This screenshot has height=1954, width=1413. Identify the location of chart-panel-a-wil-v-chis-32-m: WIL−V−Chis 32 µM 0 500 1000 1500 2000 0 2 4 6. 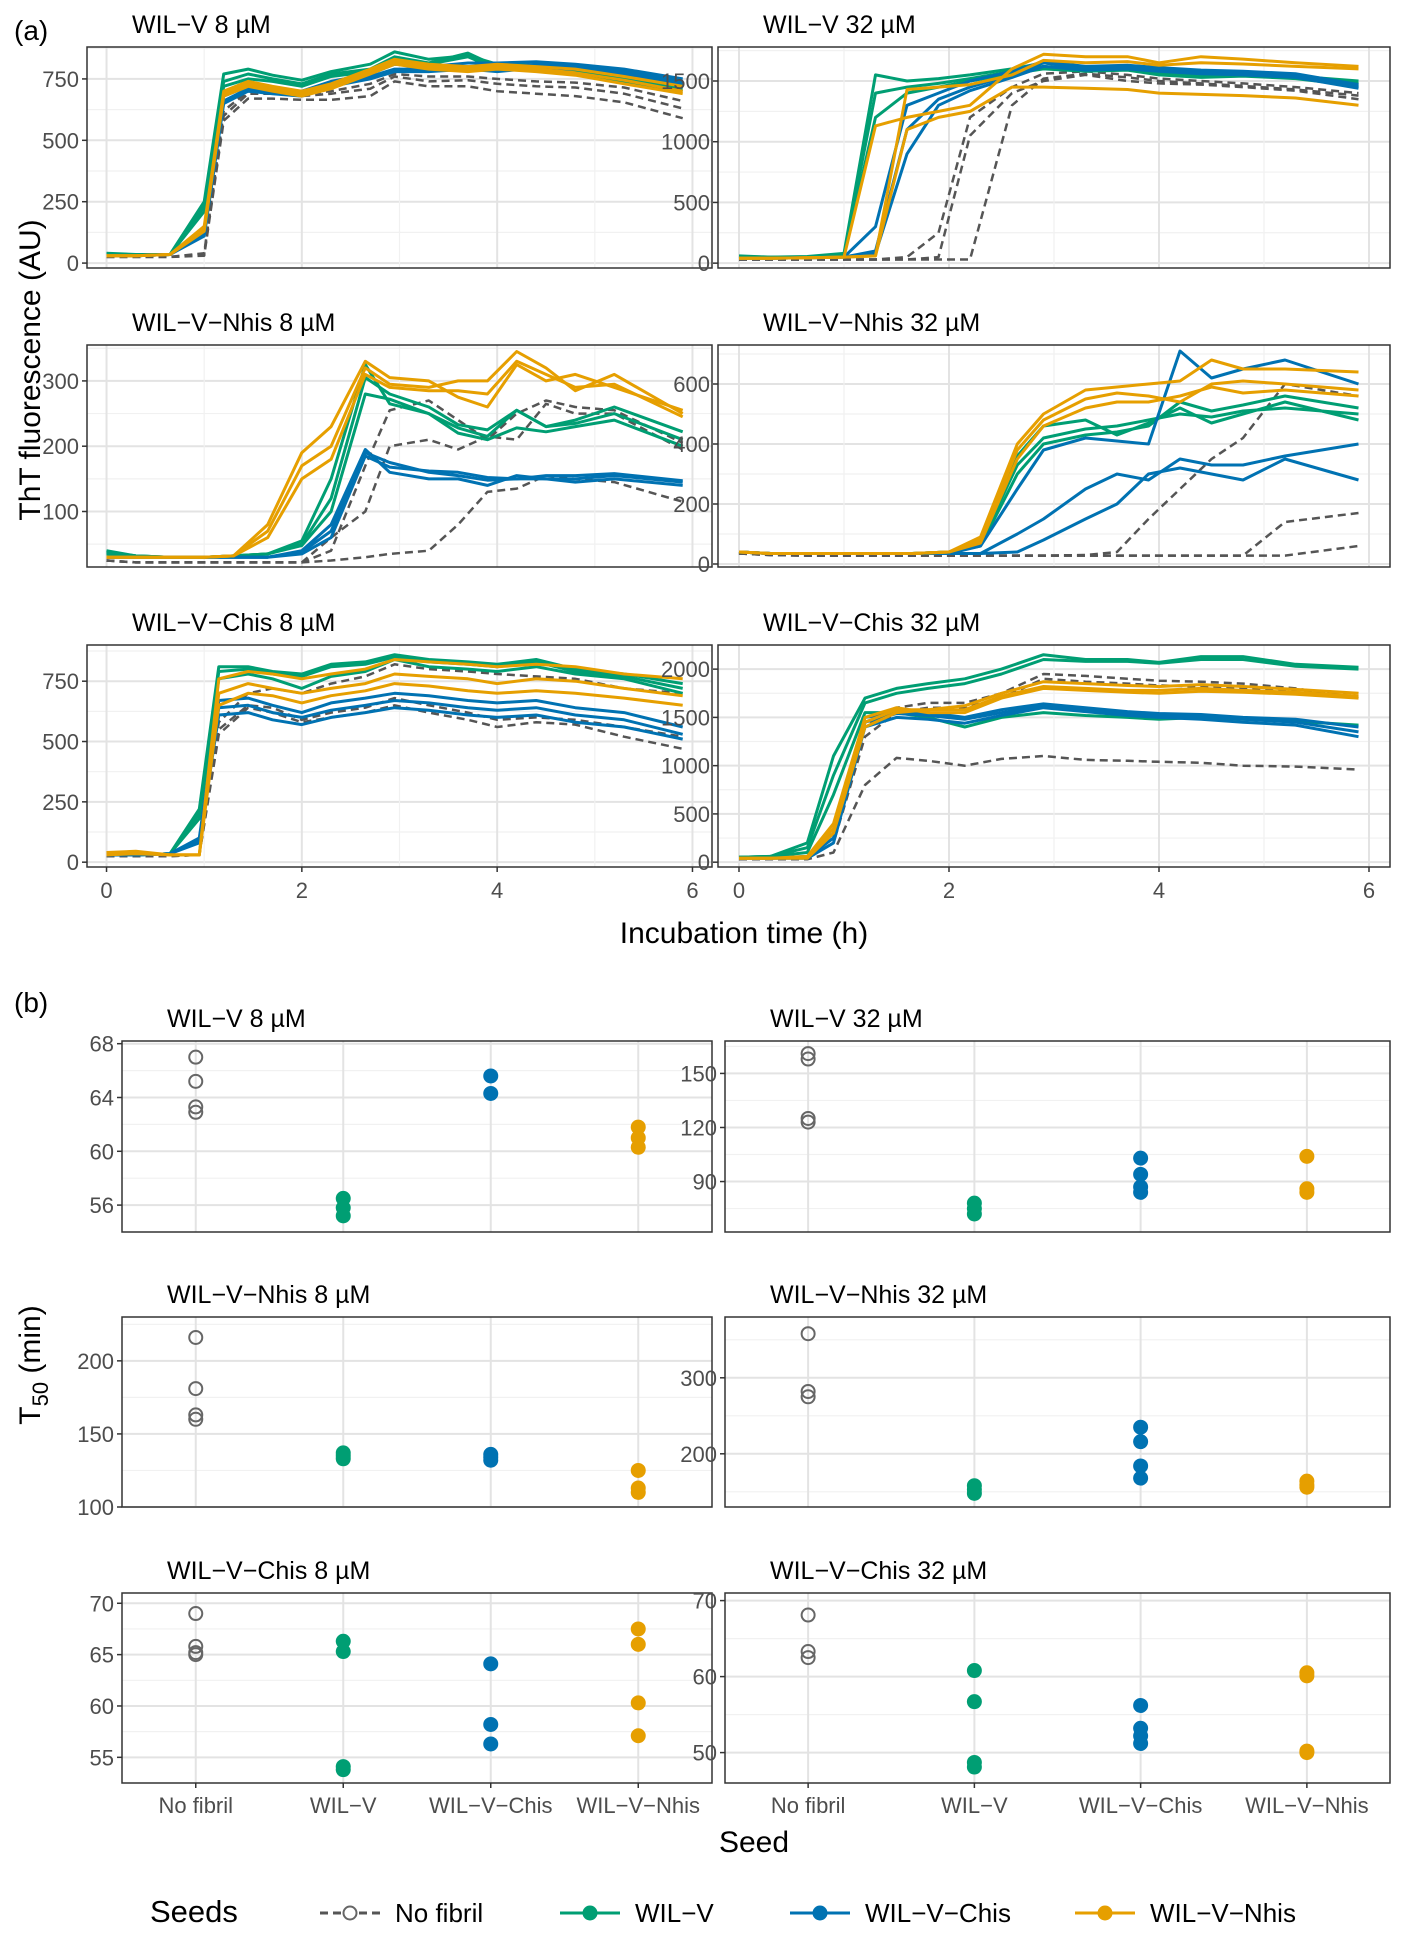
(1026, 756).